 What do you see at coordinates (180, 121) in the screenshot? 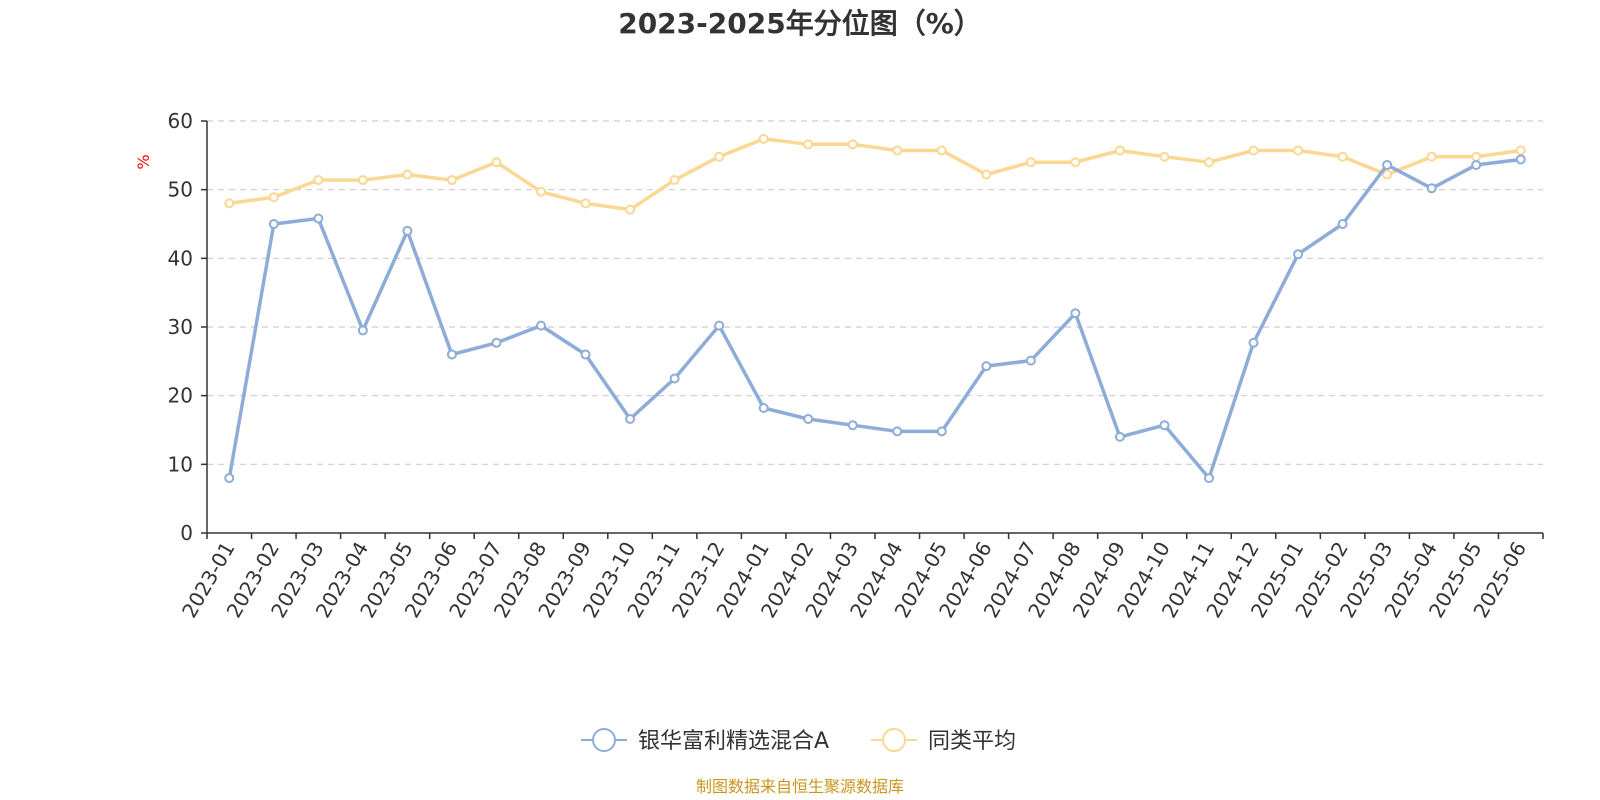
I see `y-tick-label: 60` at bounding box center [180, 121].